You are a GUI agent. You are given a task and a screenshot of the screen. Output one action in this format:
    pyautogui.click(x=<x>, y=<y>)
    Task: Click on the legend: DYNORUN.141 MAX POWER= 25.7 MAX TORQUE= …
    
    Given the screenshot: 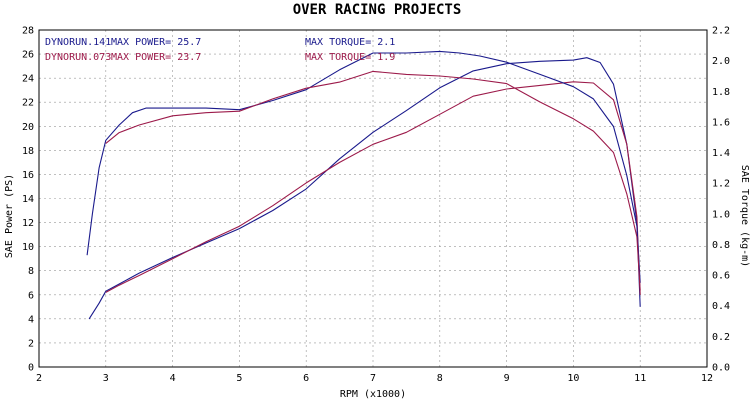 What is the action you would take?
    pyautogui.click(x=220, y=50)
    